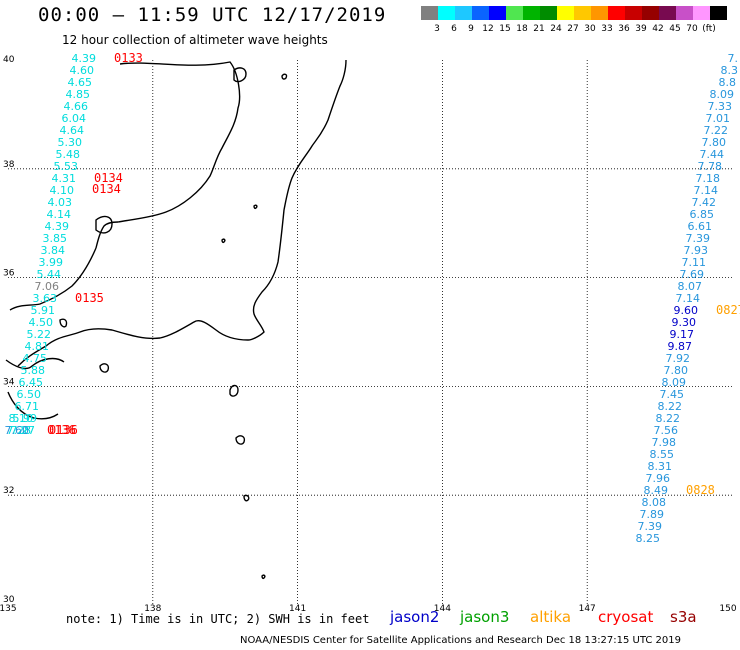 This screenshot has height=650, width=740. I want to click on wave-height-value: 8.25, so click(648, 538).